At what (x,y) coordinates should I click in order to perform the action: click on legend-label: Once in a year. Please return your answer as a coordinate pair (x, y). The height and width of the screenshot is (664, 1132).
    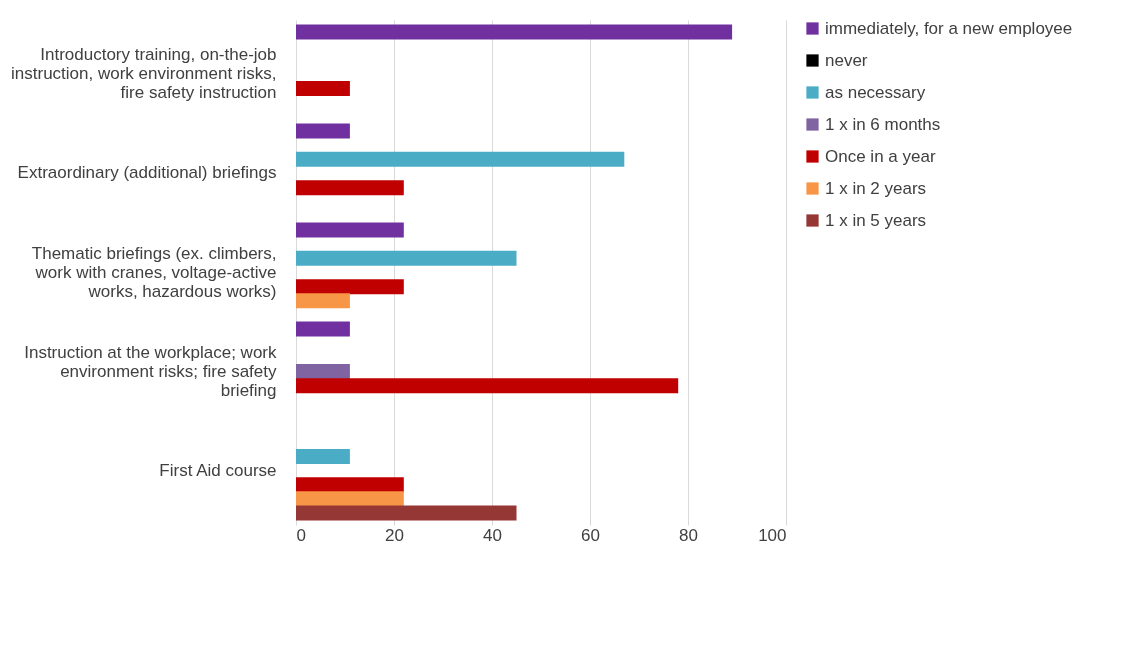
    Looking at the image, I should click on (880, 156).